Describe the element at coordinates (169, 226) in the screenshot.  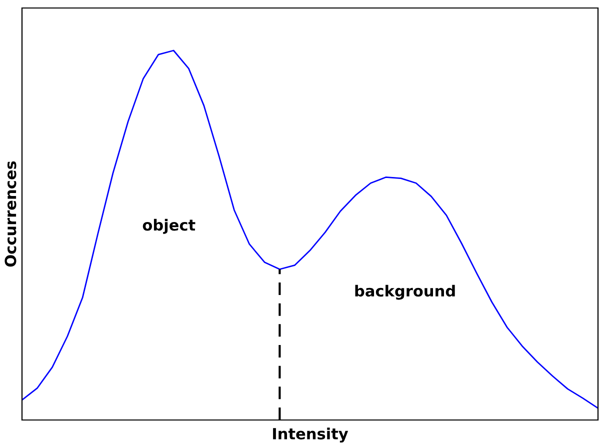
I see `annotation: object` at that location.